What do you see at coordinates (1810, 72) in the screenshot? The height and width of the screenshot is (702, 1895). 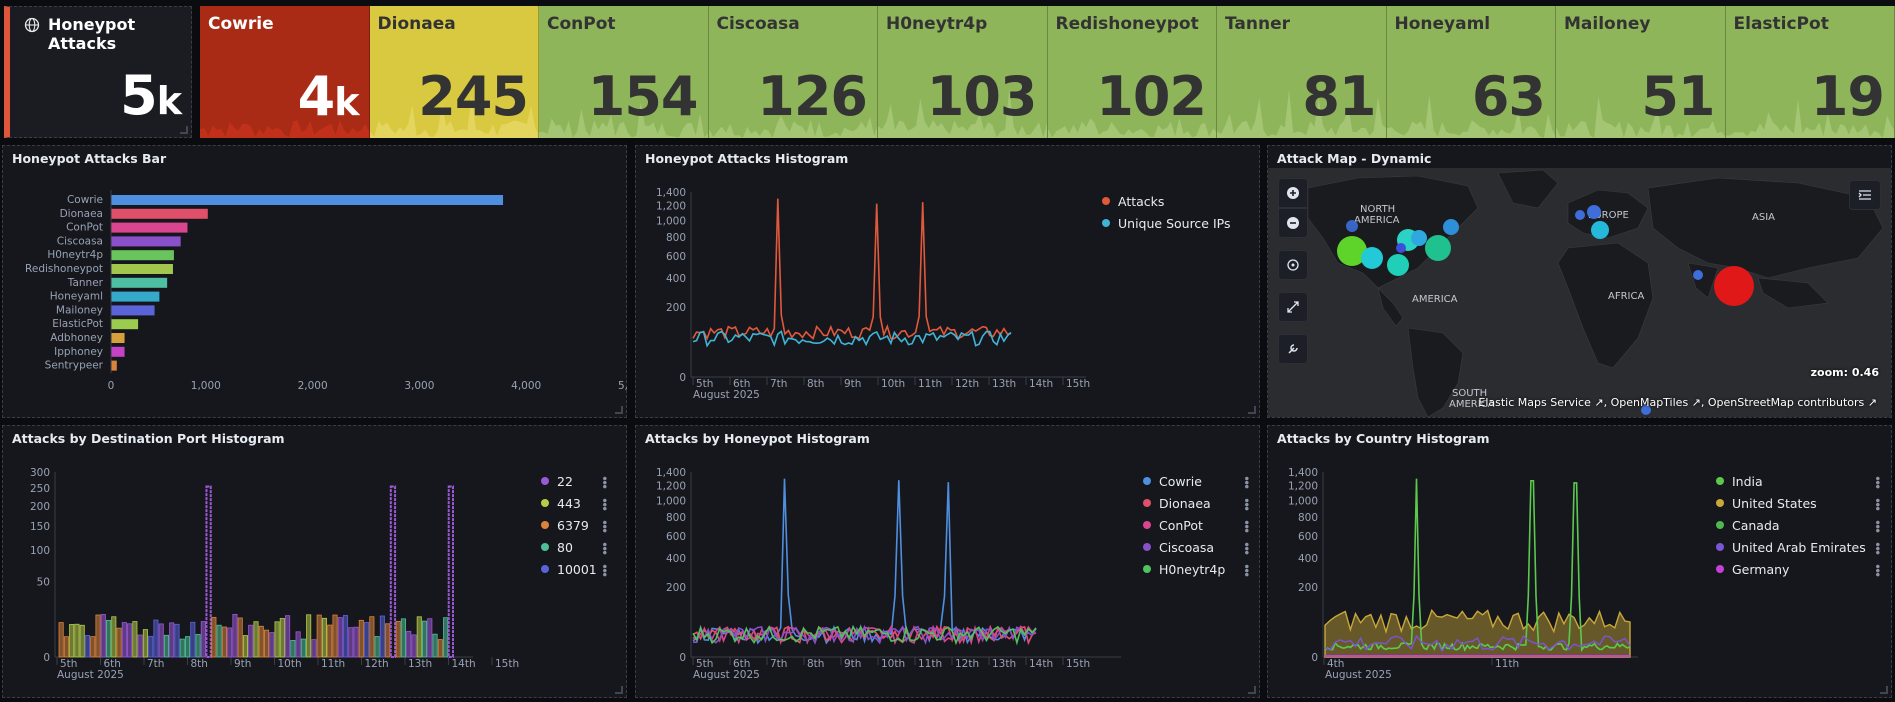 I see `metric-tile-elasticpot: ElasticPot 19` at bounding box center [1810, 72].